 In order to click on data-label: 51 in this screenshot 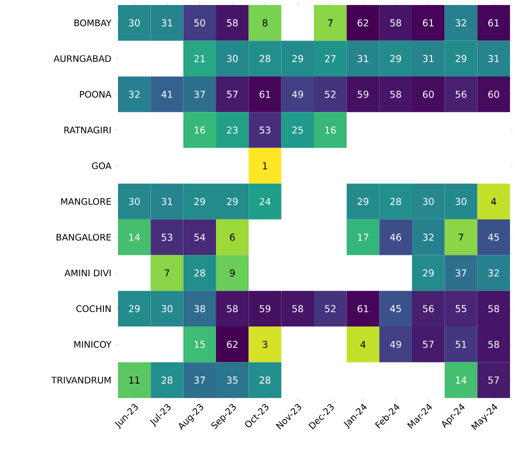, I will do `click(461, 344)`.